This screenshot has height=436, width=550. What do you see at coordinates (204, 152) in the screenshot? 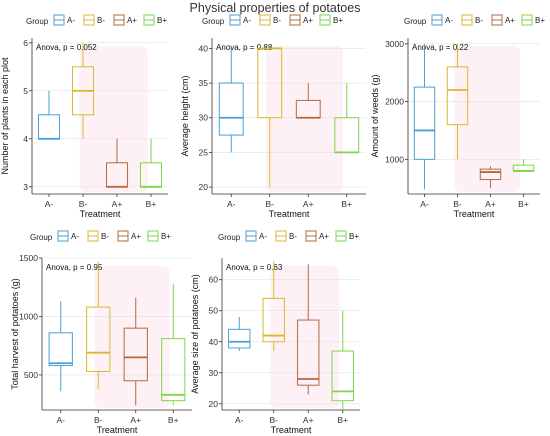
I see `y-tick-label: 25` at bounding box center [204, 152].